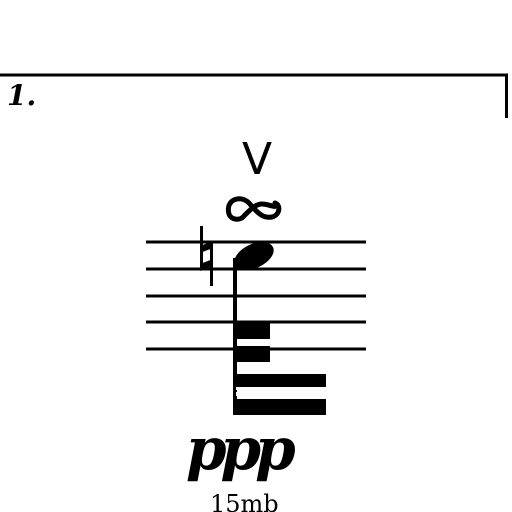 This screenshot has height=512, width=512. I want to click on volta-number: 1., so click(22, 95).